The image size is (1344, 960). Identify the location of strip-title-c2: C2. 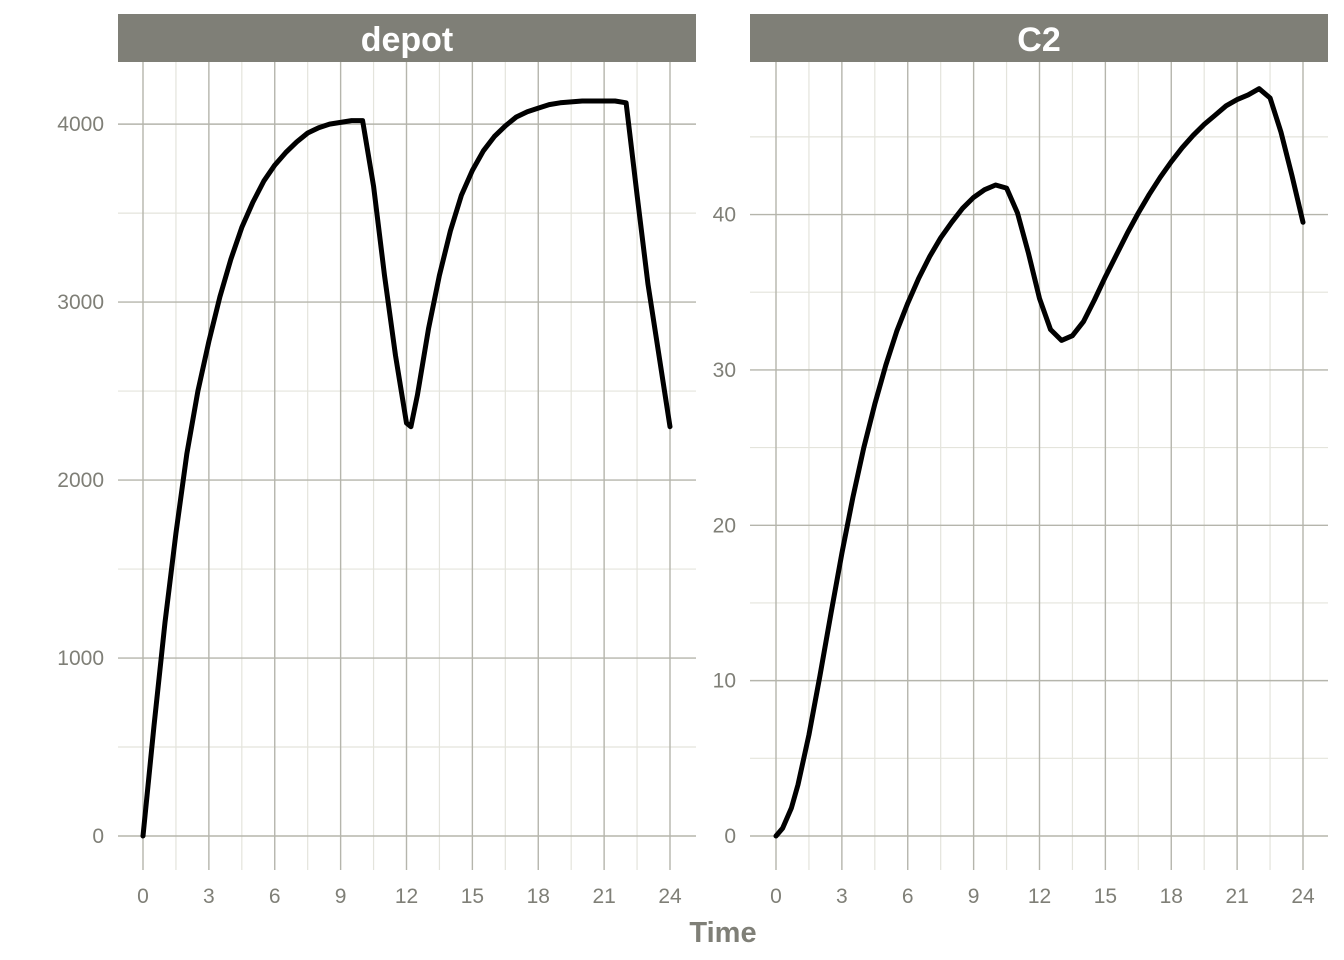
(1038, 40).